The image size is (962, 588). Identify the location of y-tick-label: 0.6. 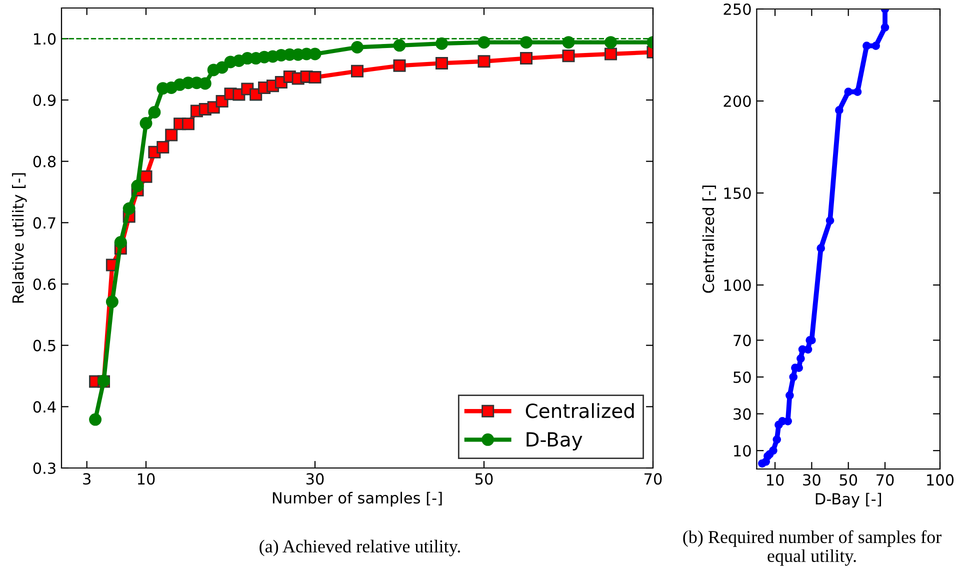
(44, 284).